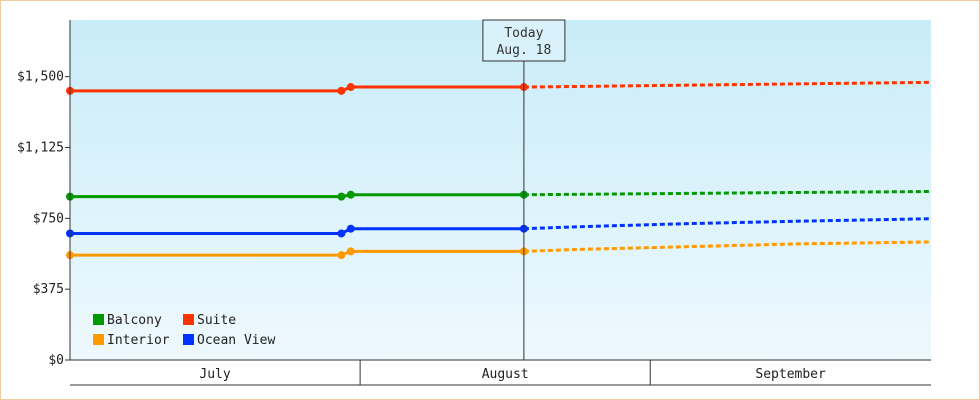  What do you see at coordinates (727, 246) in the screenshot?
I see `series-forecast-interior` at bounding box center [727, 246].